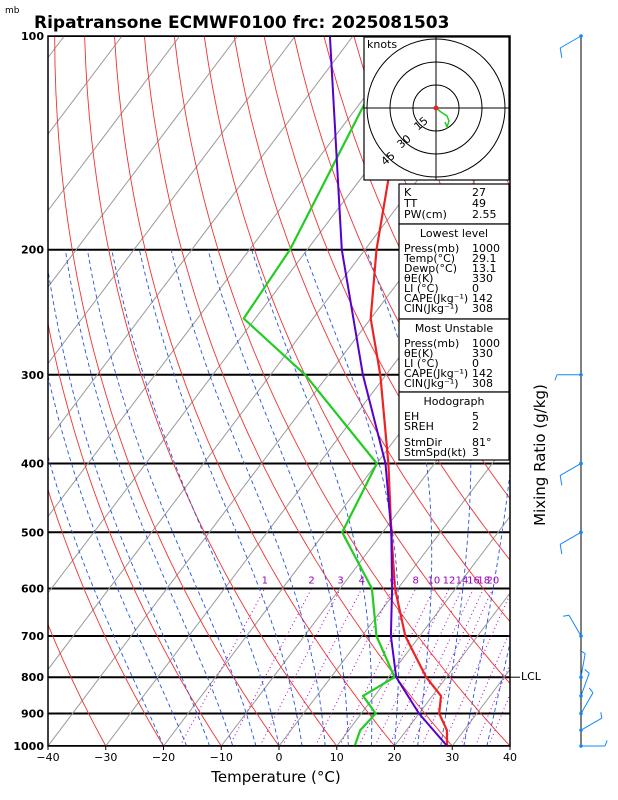 This screenshot has height=800, width=618. What do you see at coordinates (484, 268) in the screenshot?
I see `index-value: 13.1` at bounding box center [484, 268].